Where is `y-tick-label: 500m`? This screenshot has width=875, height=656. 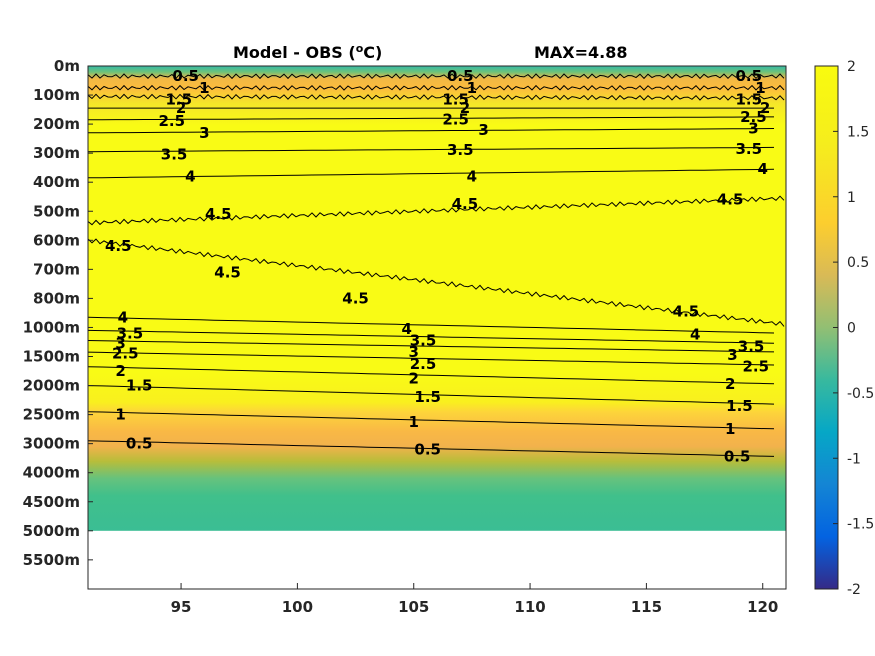 y-tick-label: 500m is located at coordinates (56, 211).